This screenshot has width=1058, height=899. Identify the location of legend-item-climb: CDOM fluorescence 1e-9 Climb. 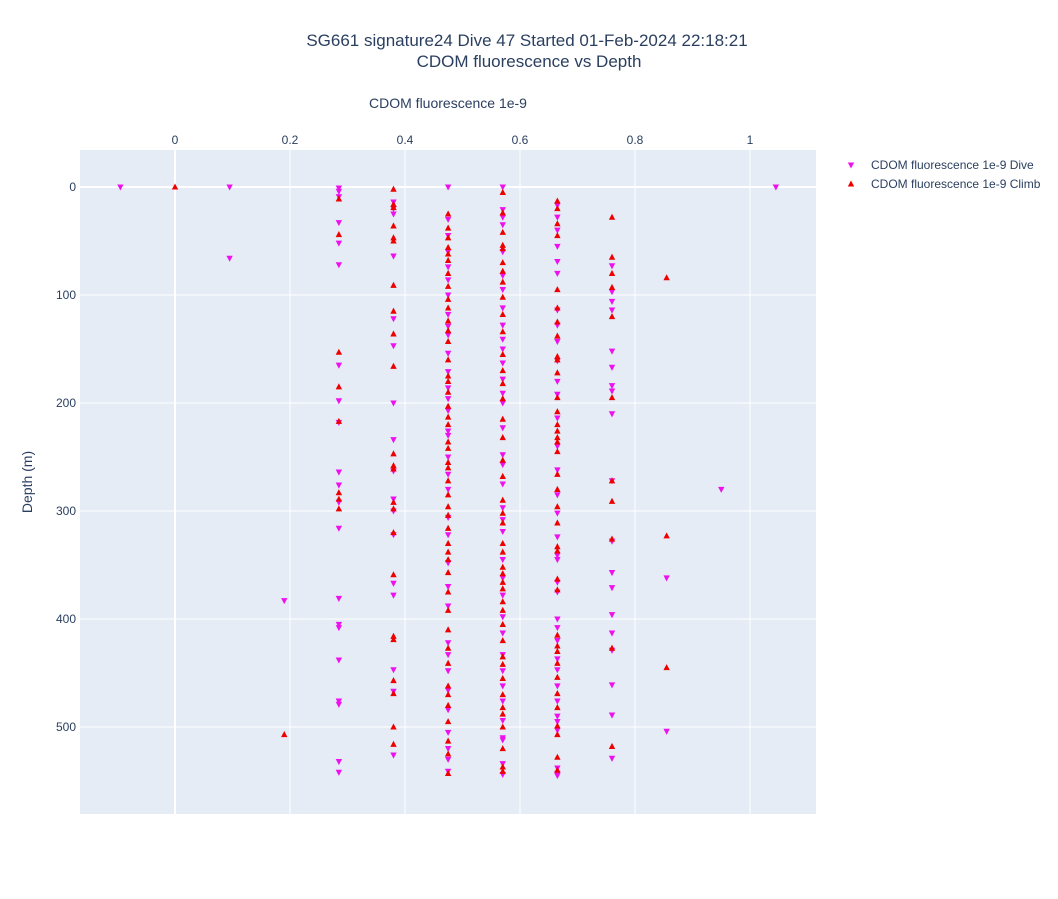
(944, 184).